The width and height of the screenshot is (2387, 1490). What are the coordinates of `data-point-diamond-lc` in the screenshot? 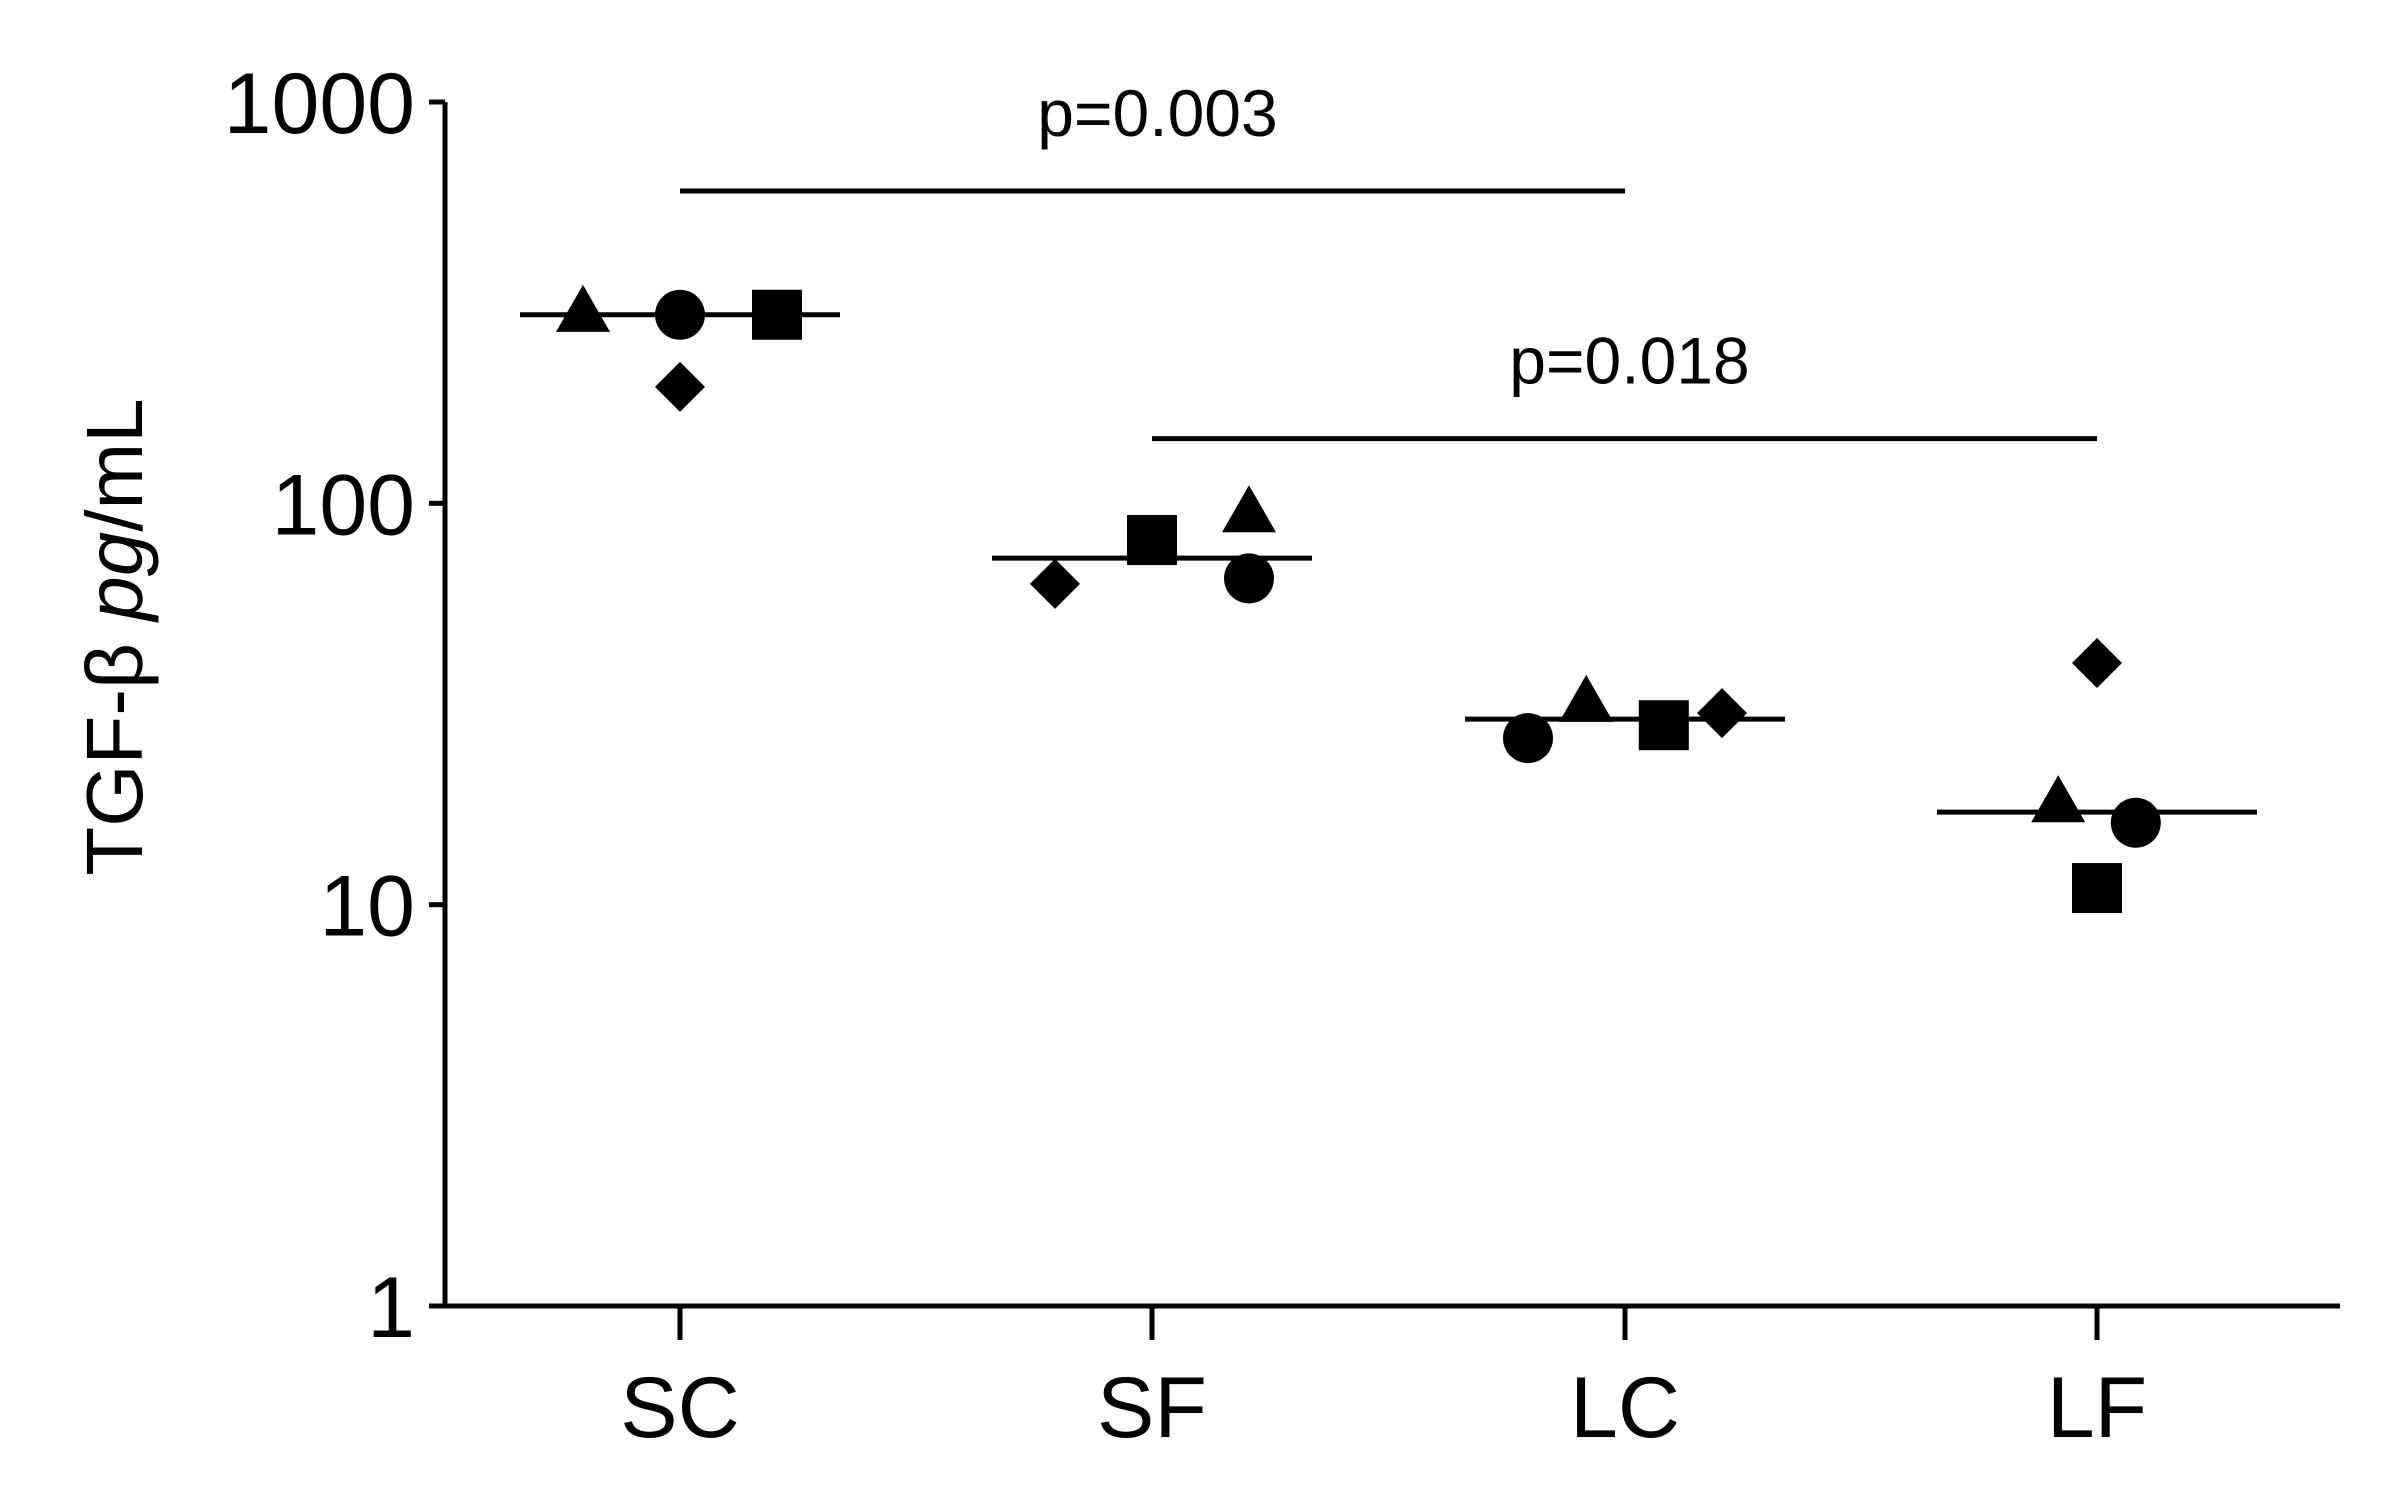 It's located at (1722, 713).